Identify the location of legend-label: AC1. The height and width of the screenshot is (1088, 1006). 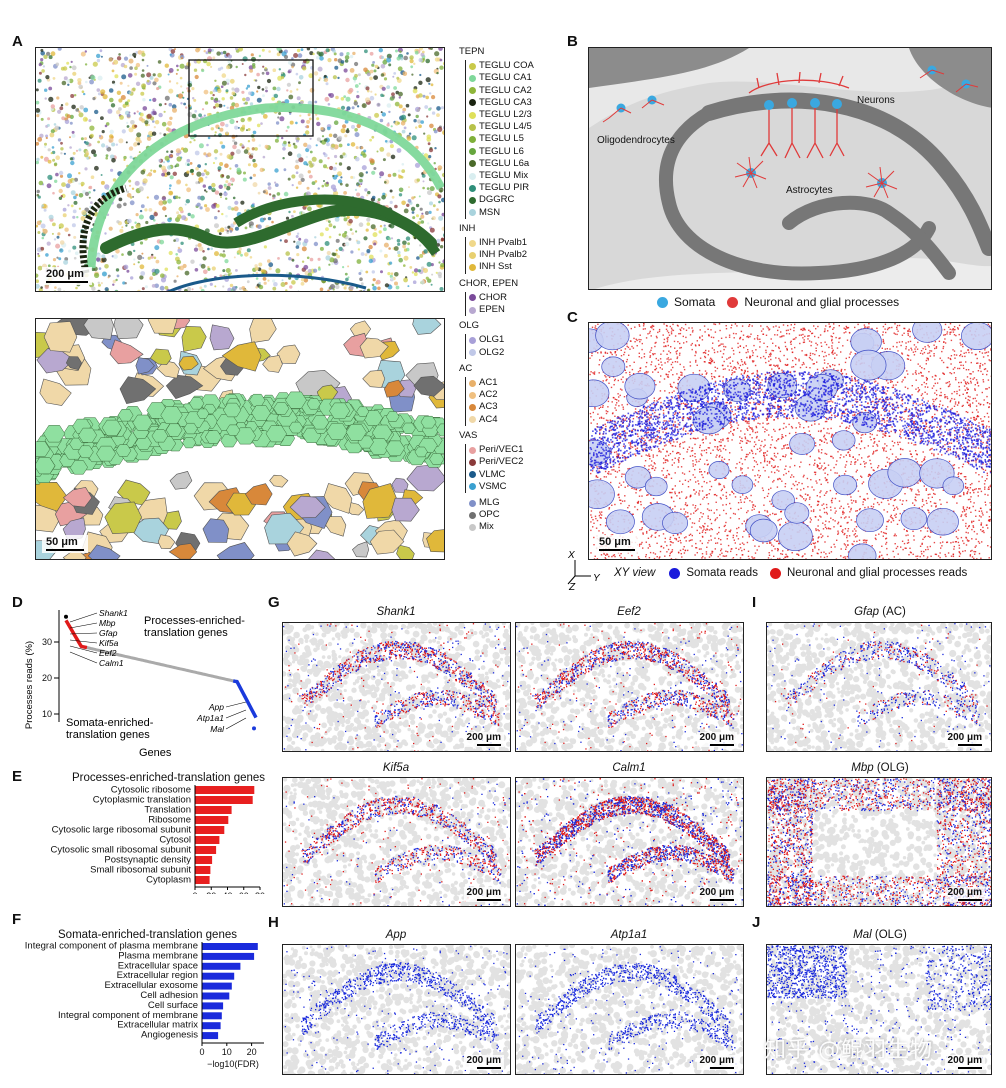
(488, 383).